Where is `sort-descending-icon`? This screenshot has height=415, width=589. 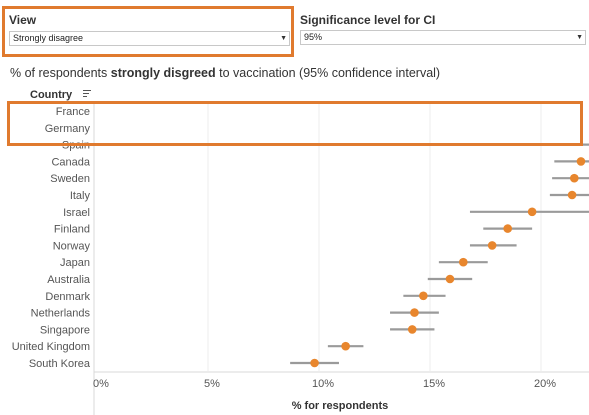
sort-descending-icon is located at coordinates (87, 94).